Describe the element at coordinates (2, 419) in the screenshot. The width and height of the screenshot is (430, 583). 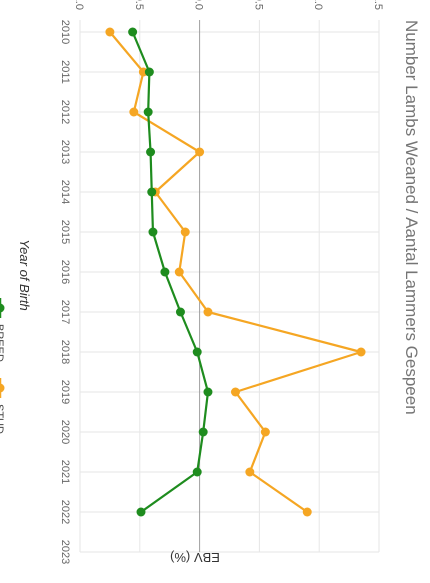
I see `stud-legend-label: STUD` at that location.